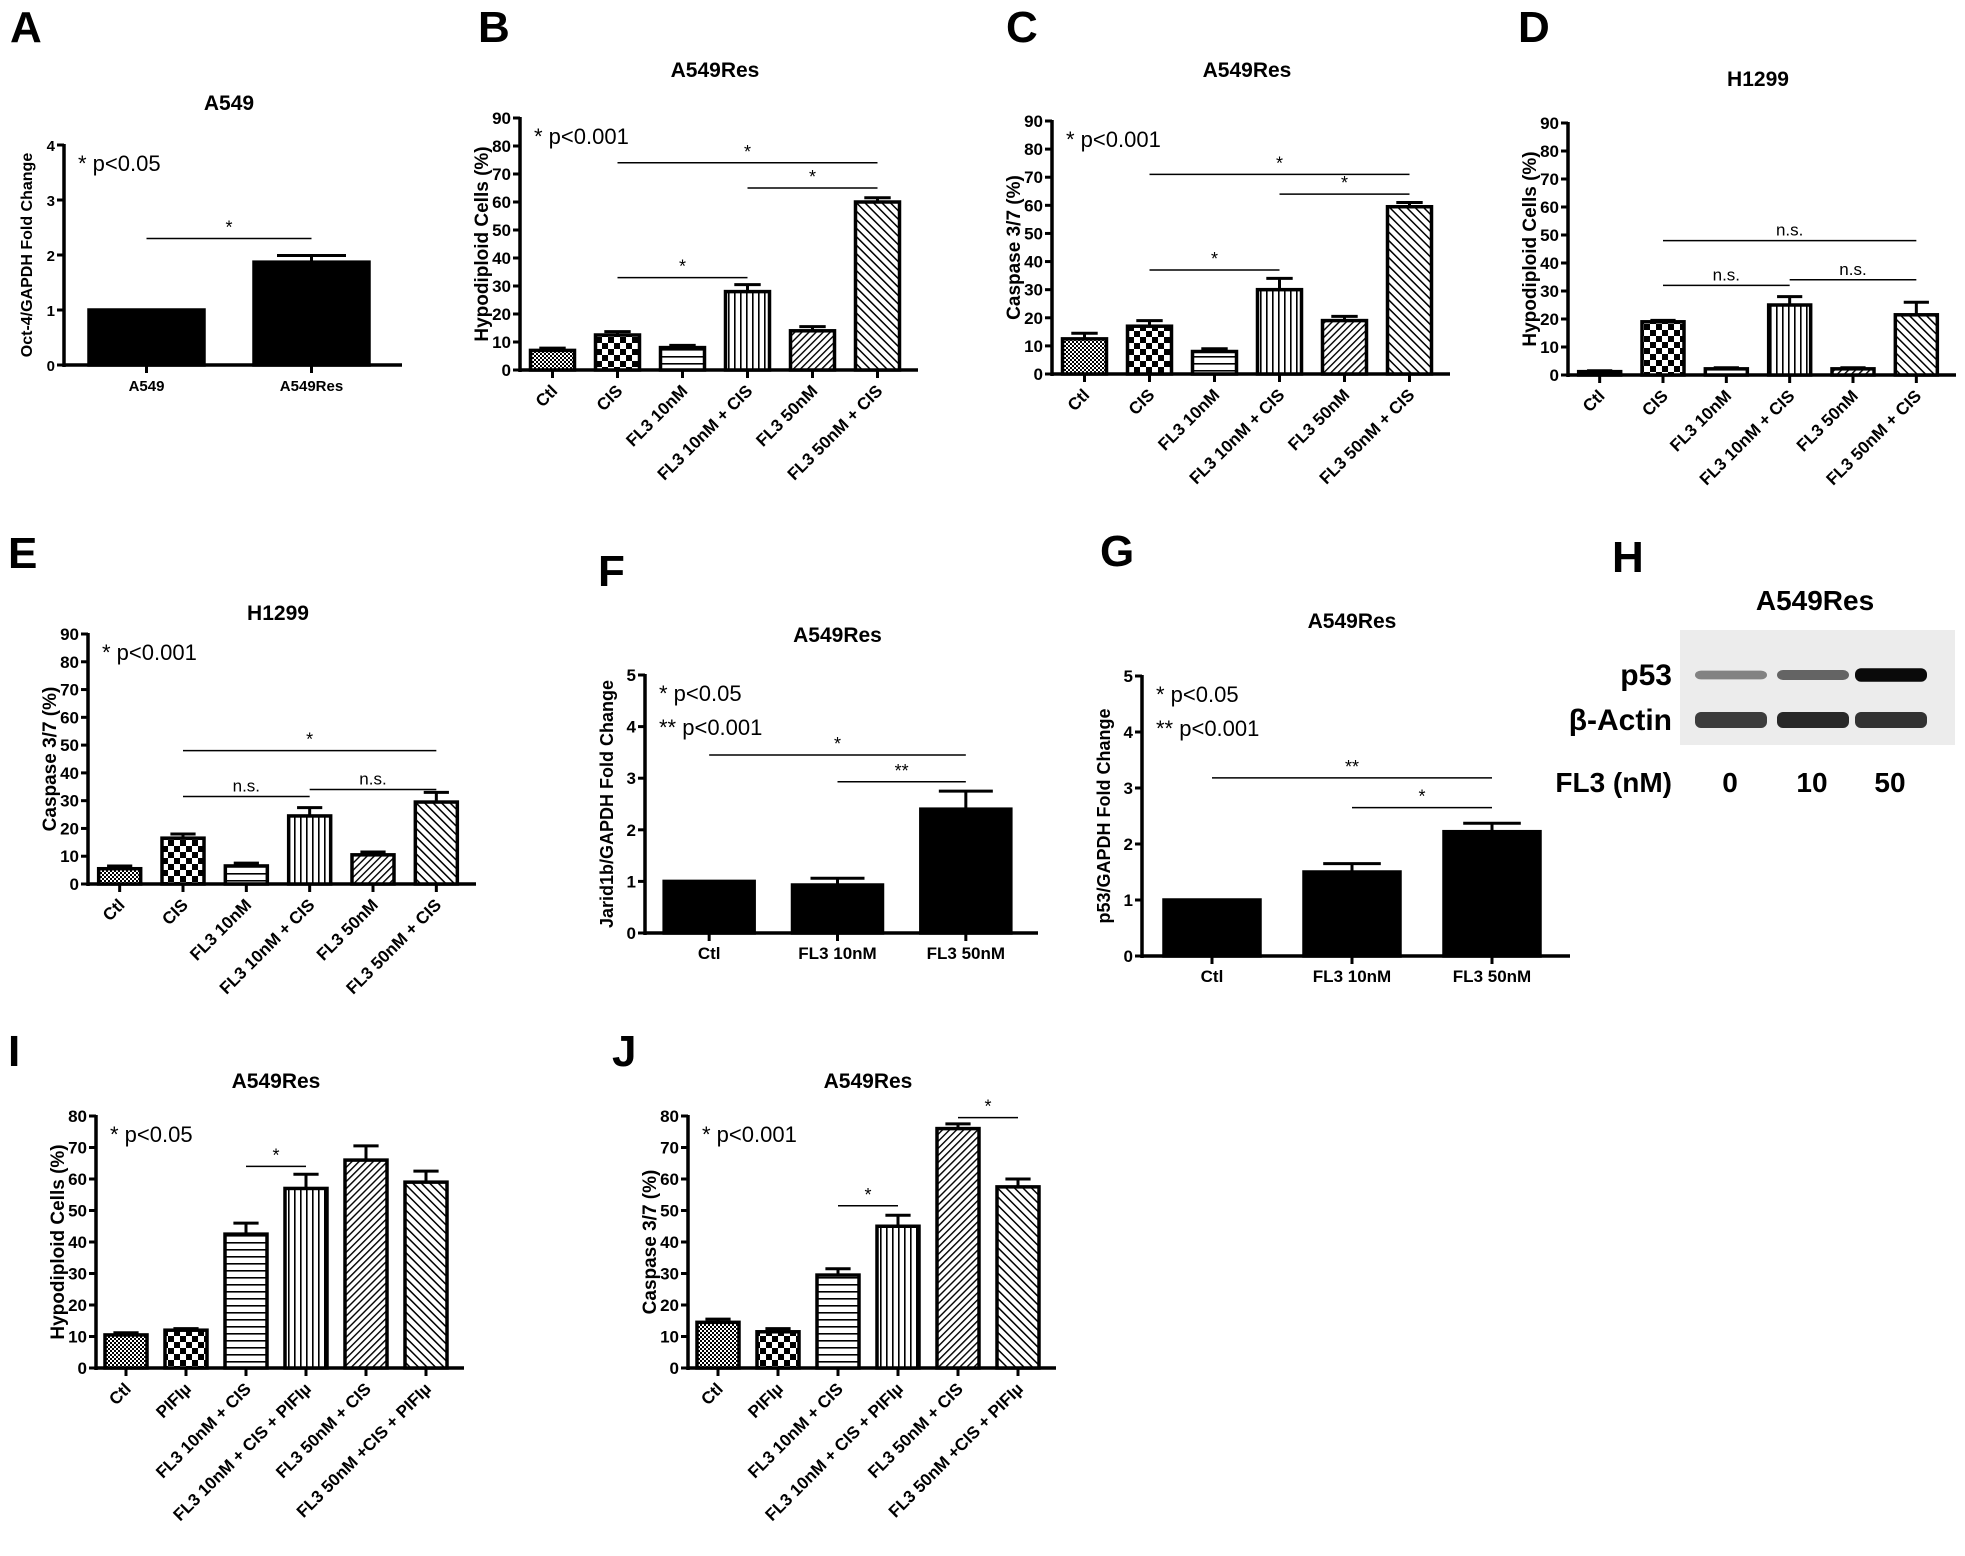 The image size is (1965, 1556). I want to click on y-tick-label: 90, so click(69, 634).